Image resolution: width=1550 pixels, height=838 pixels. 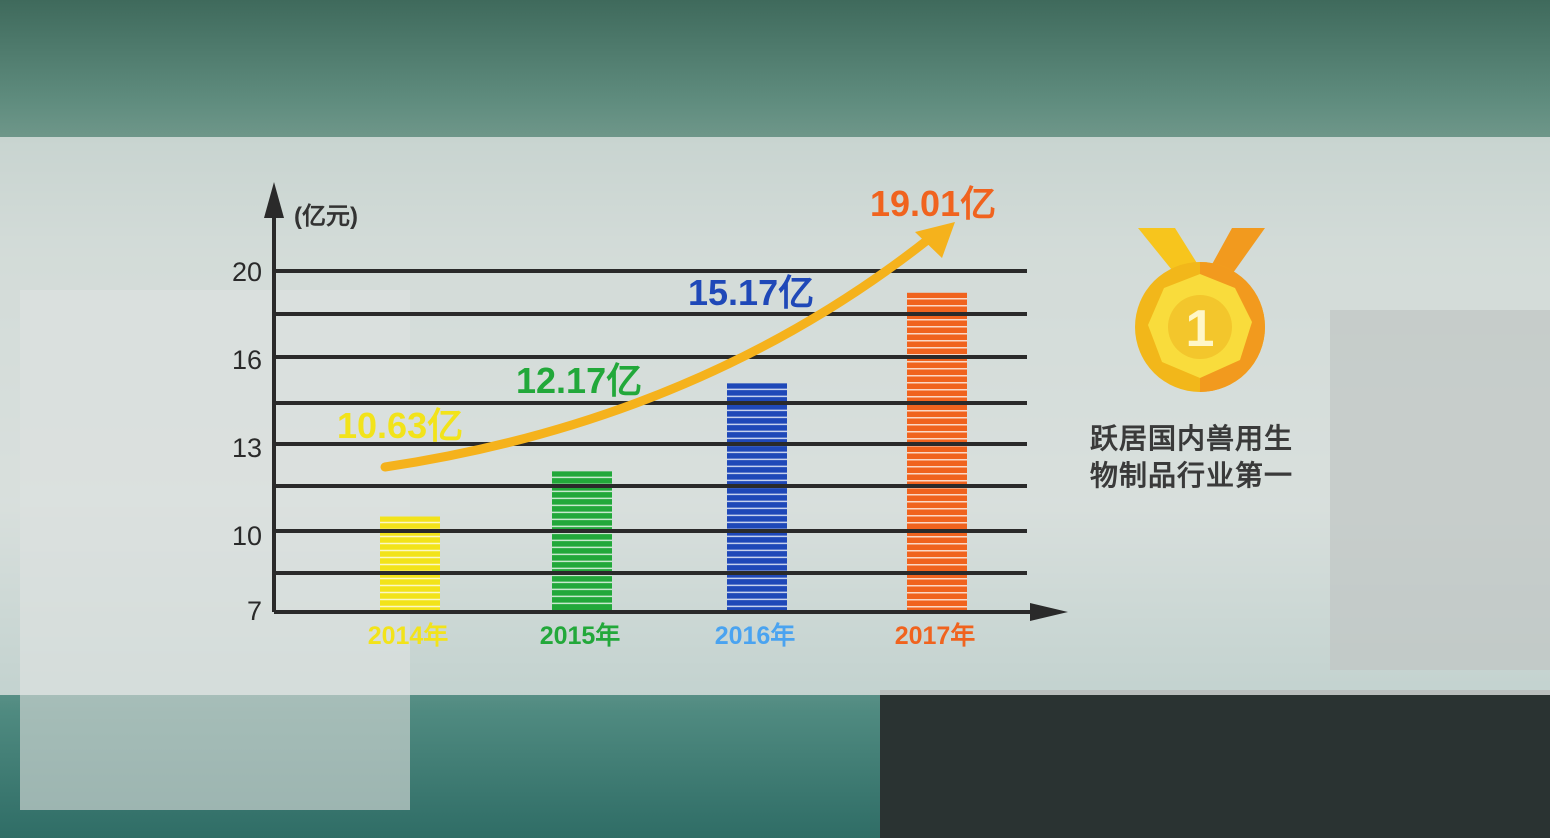 What do you see at coordinates (935, 240) in the screenshot?
I see `trend-arrow-head-icon` at bounding box center [935, 240].